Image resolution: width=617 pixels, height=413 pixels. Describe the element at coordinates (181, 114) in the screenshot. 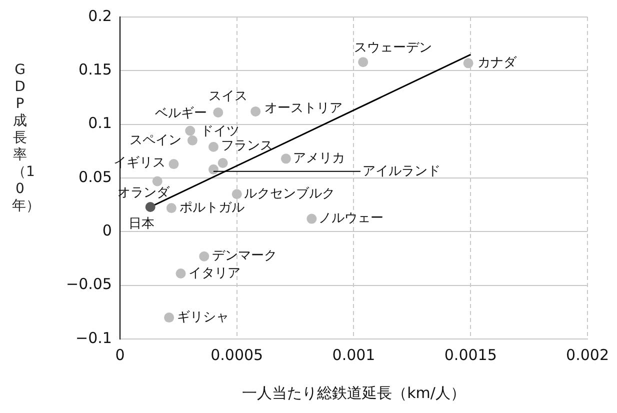

I see `annotation: ベルギー` at that location.